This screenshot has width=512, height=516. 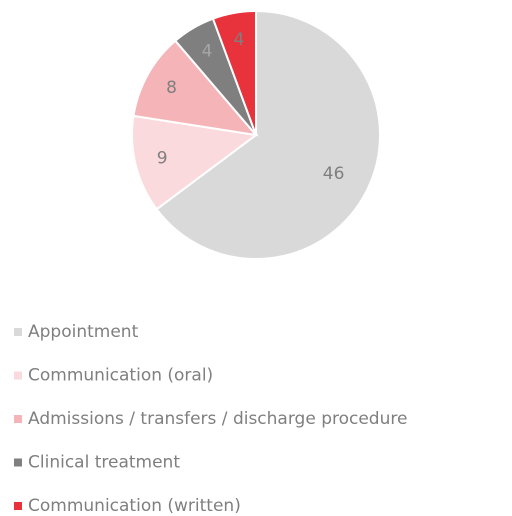 What do you see at coordinates (334, 174) in the screenshot?
I see `data-label: 46` at bounding box center [334, 174].